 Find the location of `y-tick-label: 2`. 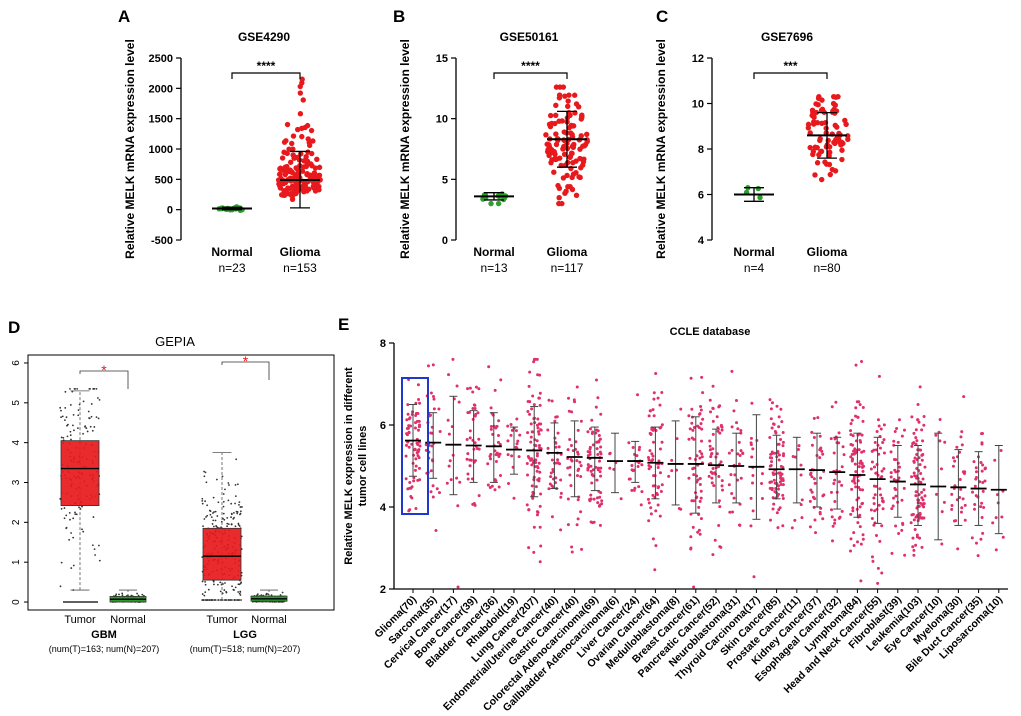

y-tick-label: 2 is located at coordinates (16, 522).